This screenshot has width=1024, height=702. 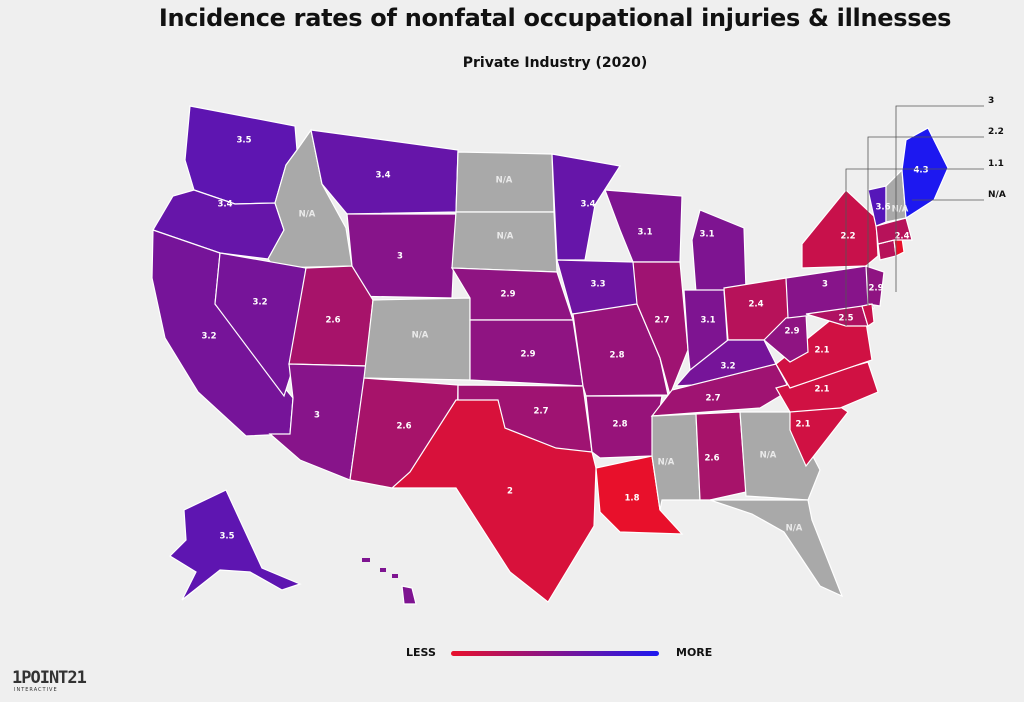 I want to click on state-label-massachusetts: 2.4, so click(x=901, y=237).